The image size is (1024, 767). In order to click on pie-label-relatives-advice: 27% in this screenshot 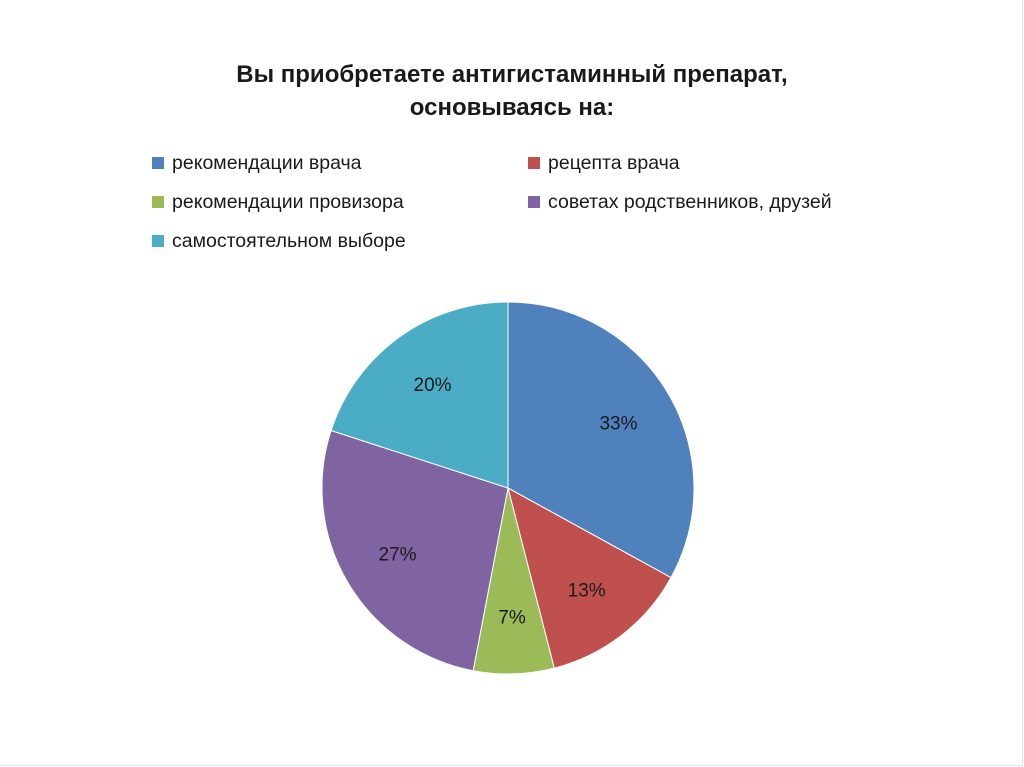, I will do `click(398, 554)`.